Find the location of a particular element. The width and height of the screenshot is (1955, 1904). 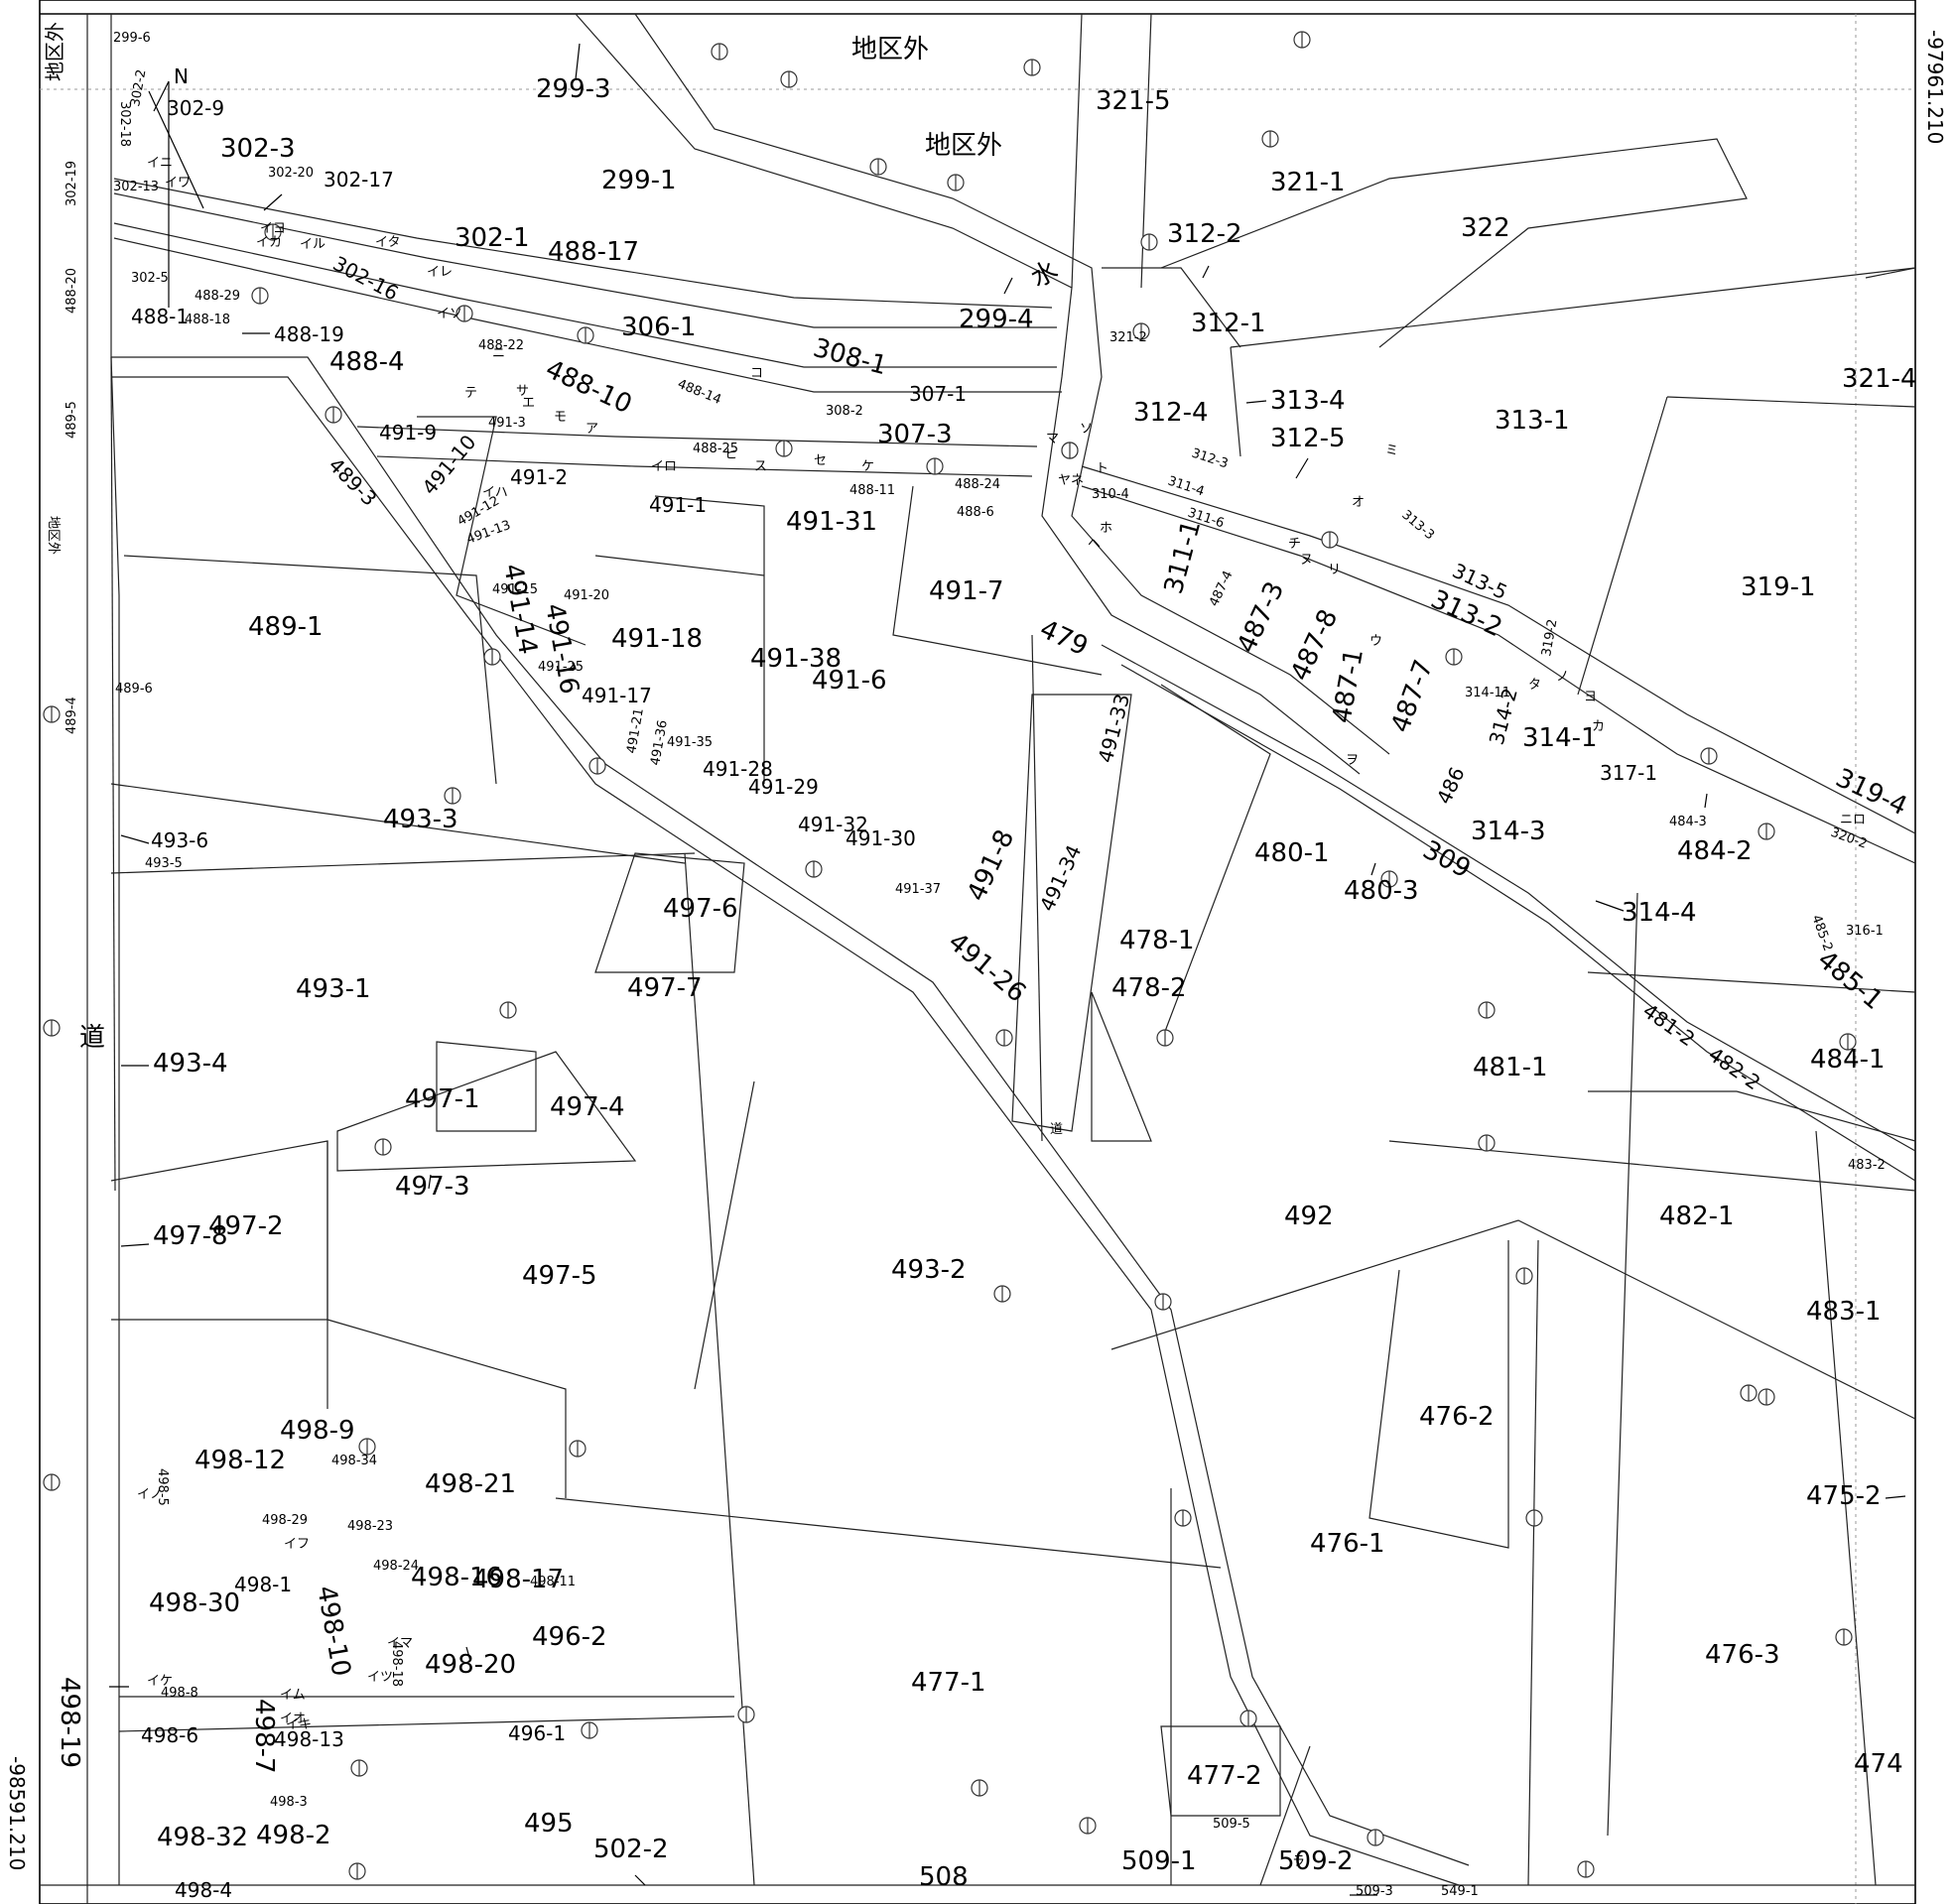

small-lot-label: 488-22 is located at coordinates (501, 345).